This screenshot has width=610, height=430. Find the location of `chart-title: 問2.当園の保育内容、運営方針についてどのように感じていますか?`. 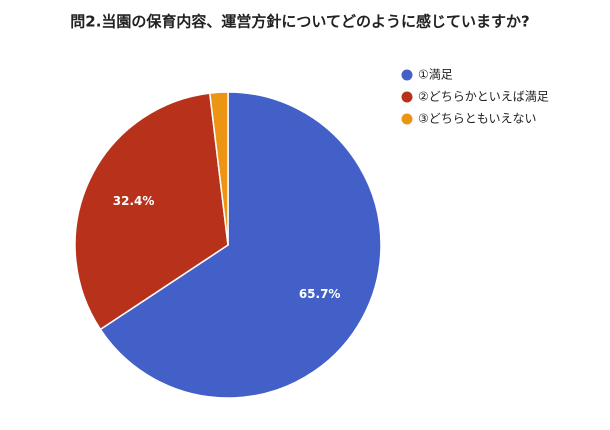

chart-title: 問2.当園の保育内容、運営方針についてどのように感じていますか? is located at coordinates (299, 22).